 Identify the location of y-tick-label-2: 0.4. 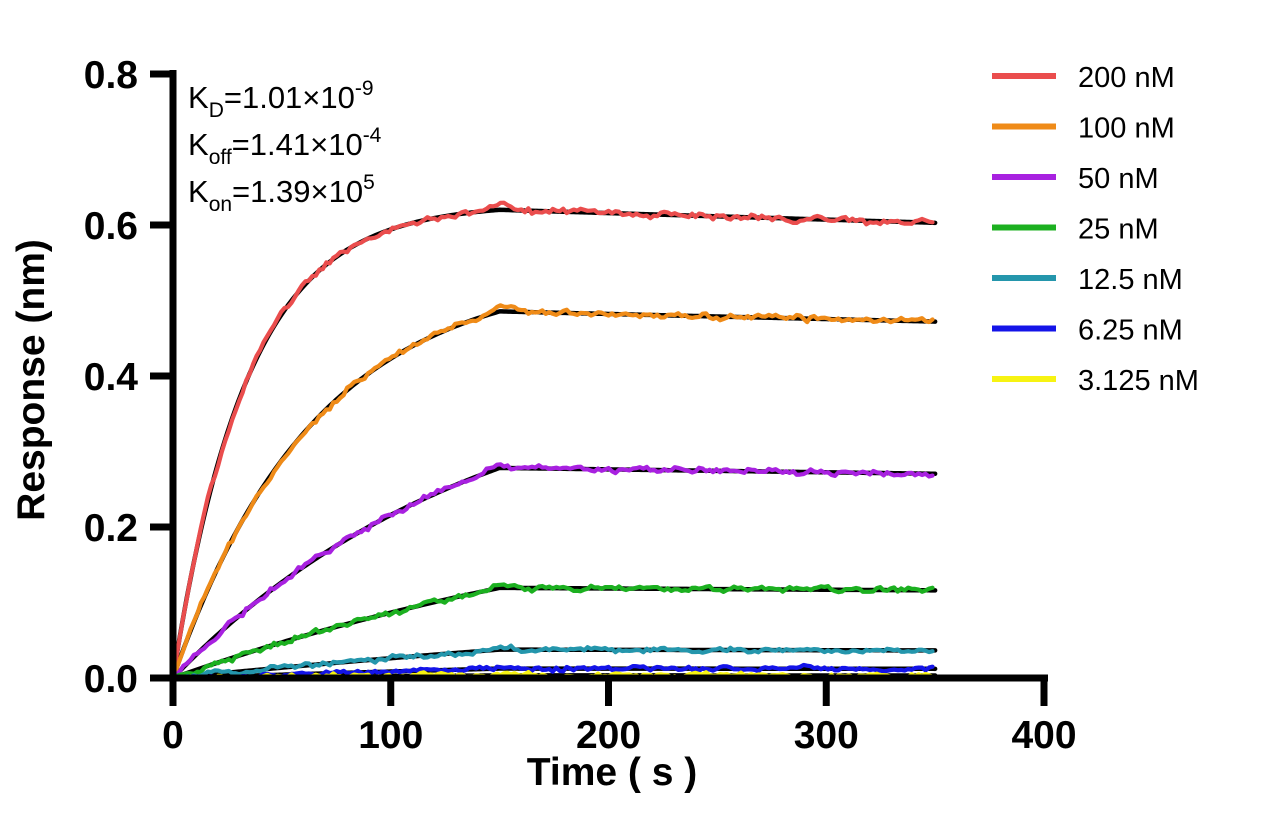
(111, 377).